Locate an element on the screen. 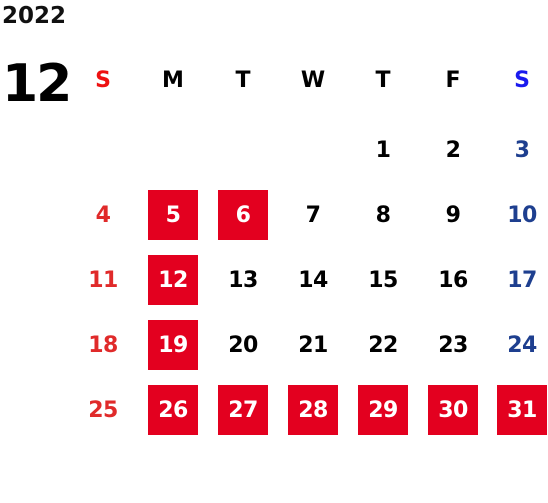  day-cell: 9 is located at coordinates (453, 215).